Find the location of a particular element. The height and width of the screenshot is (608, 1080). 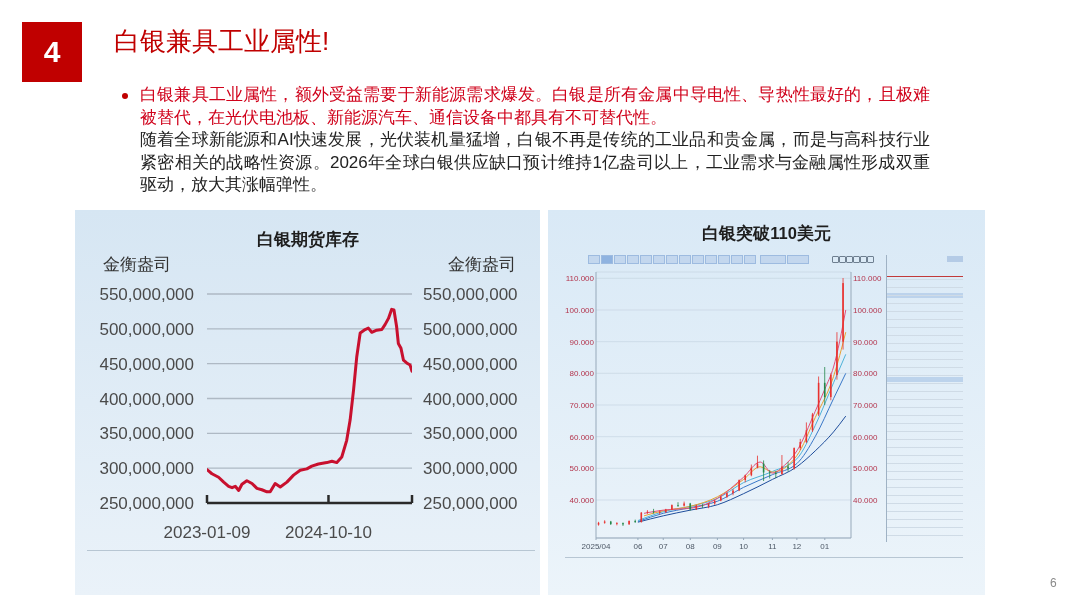

x-tick-label: 2023-01-09 is located at coordinates (207, 532).